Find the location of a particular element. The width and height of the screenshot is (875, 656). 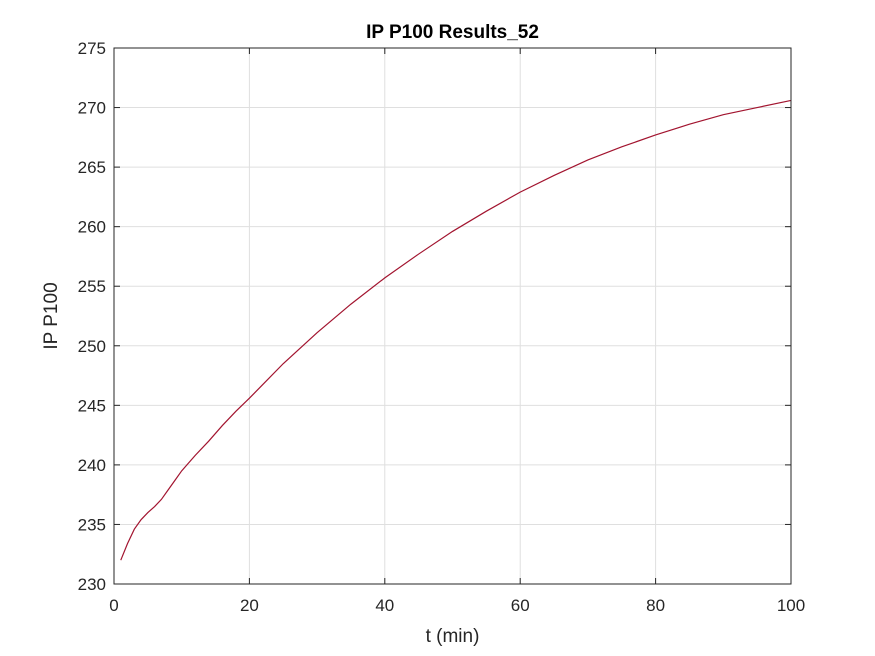

x-tick-label: 0 is located at coordinates (113, 605).